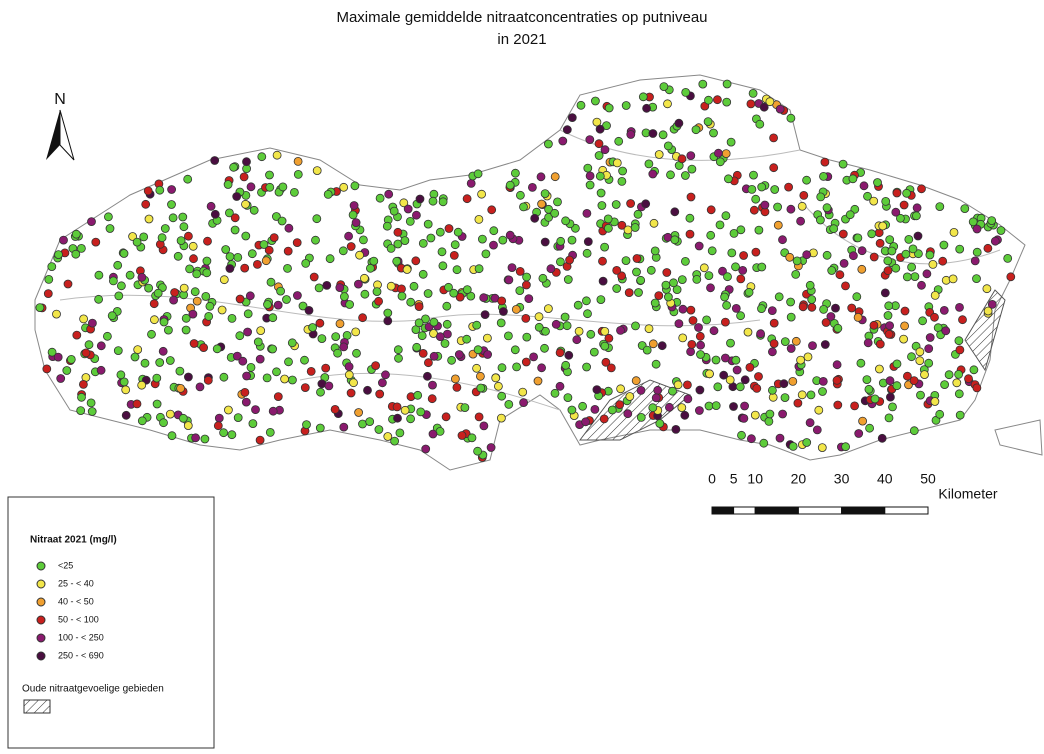 The width and height of the screenshot is (1044, 754). I want to click on hatched-area, so click(985, 330).